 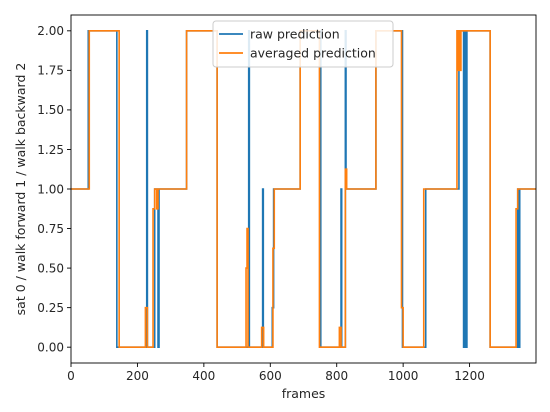 What do you see at coordinates (336, 376) in the screenshot?
I see `x-tick-label: 800` at bounding box center [336, 376].